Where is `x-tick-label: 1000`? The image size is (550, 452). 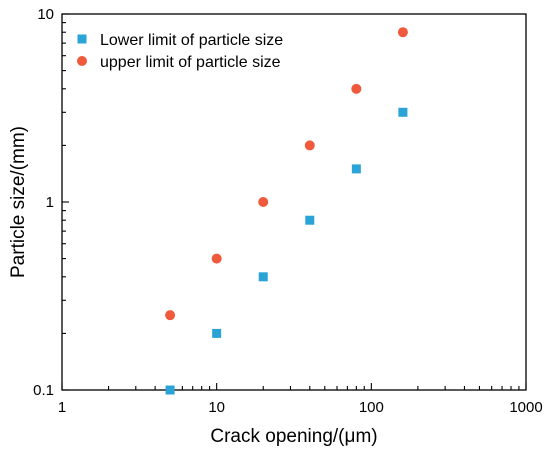 x-tick-label: 1000 is located at coordinates (525, 407).